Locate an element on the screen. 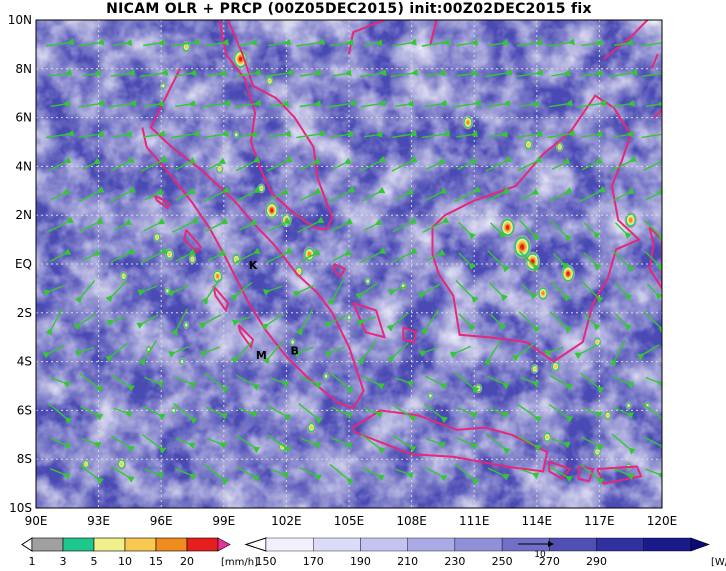 The image size is (726, 571). lon-tick-label: 96E is located at coordinates (161, 521).